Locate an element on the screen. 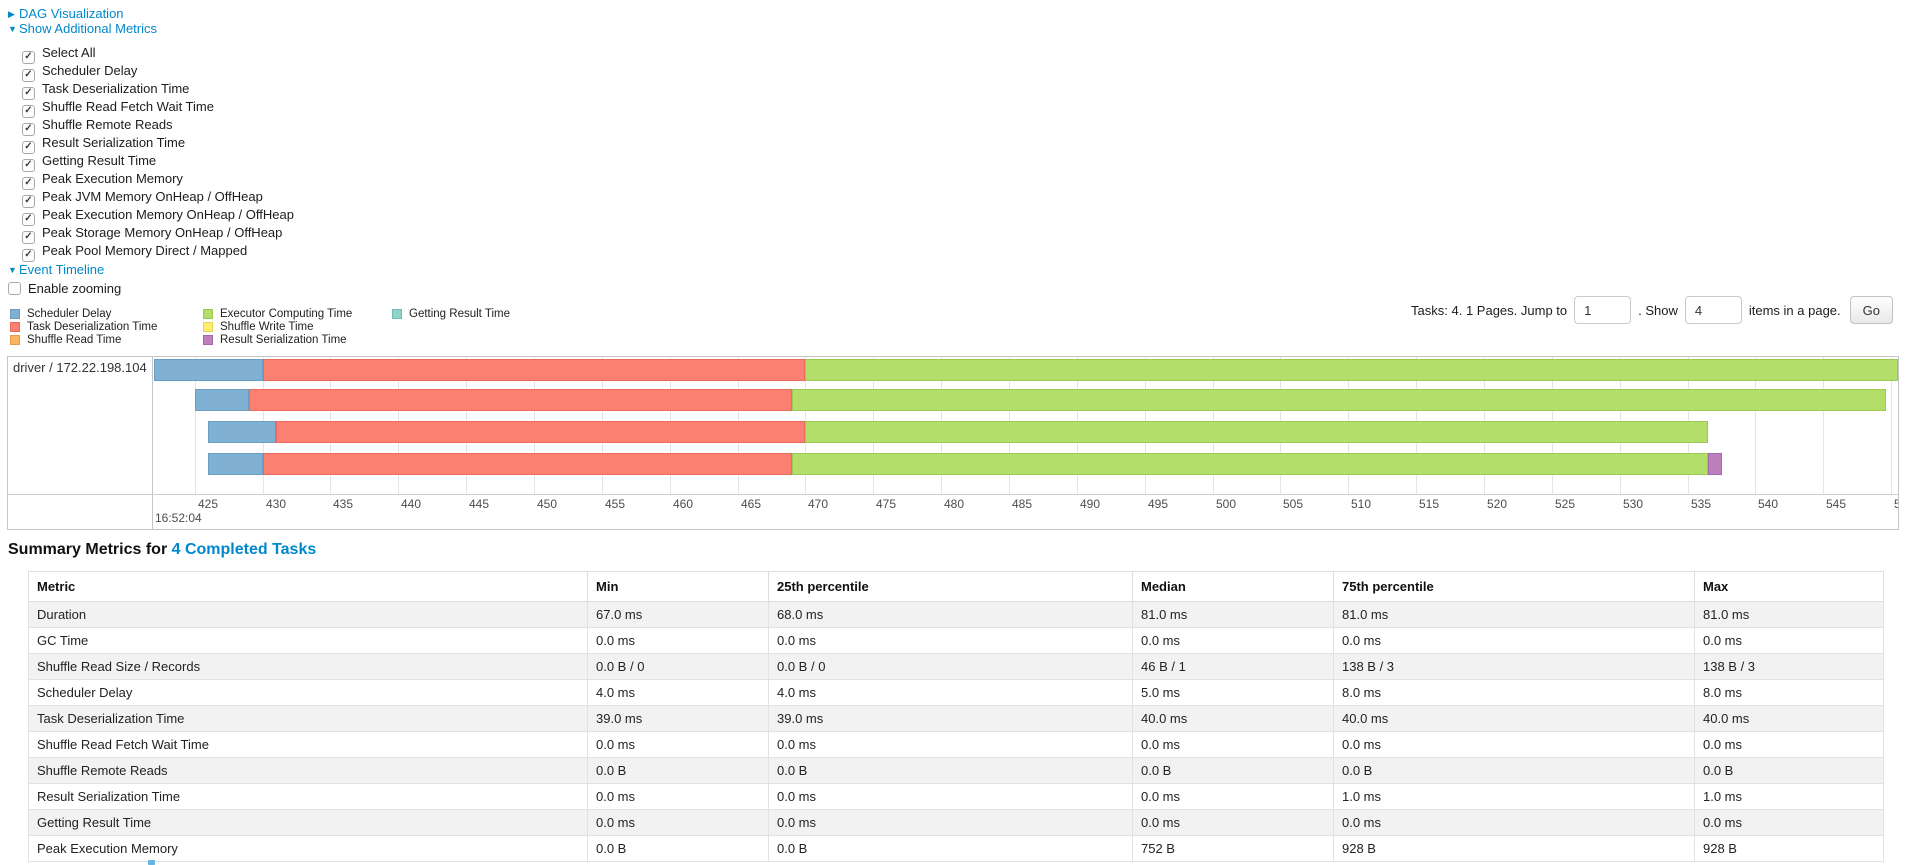  metric-value-cell: 39.0 ms is located at coordinates (678, 718).